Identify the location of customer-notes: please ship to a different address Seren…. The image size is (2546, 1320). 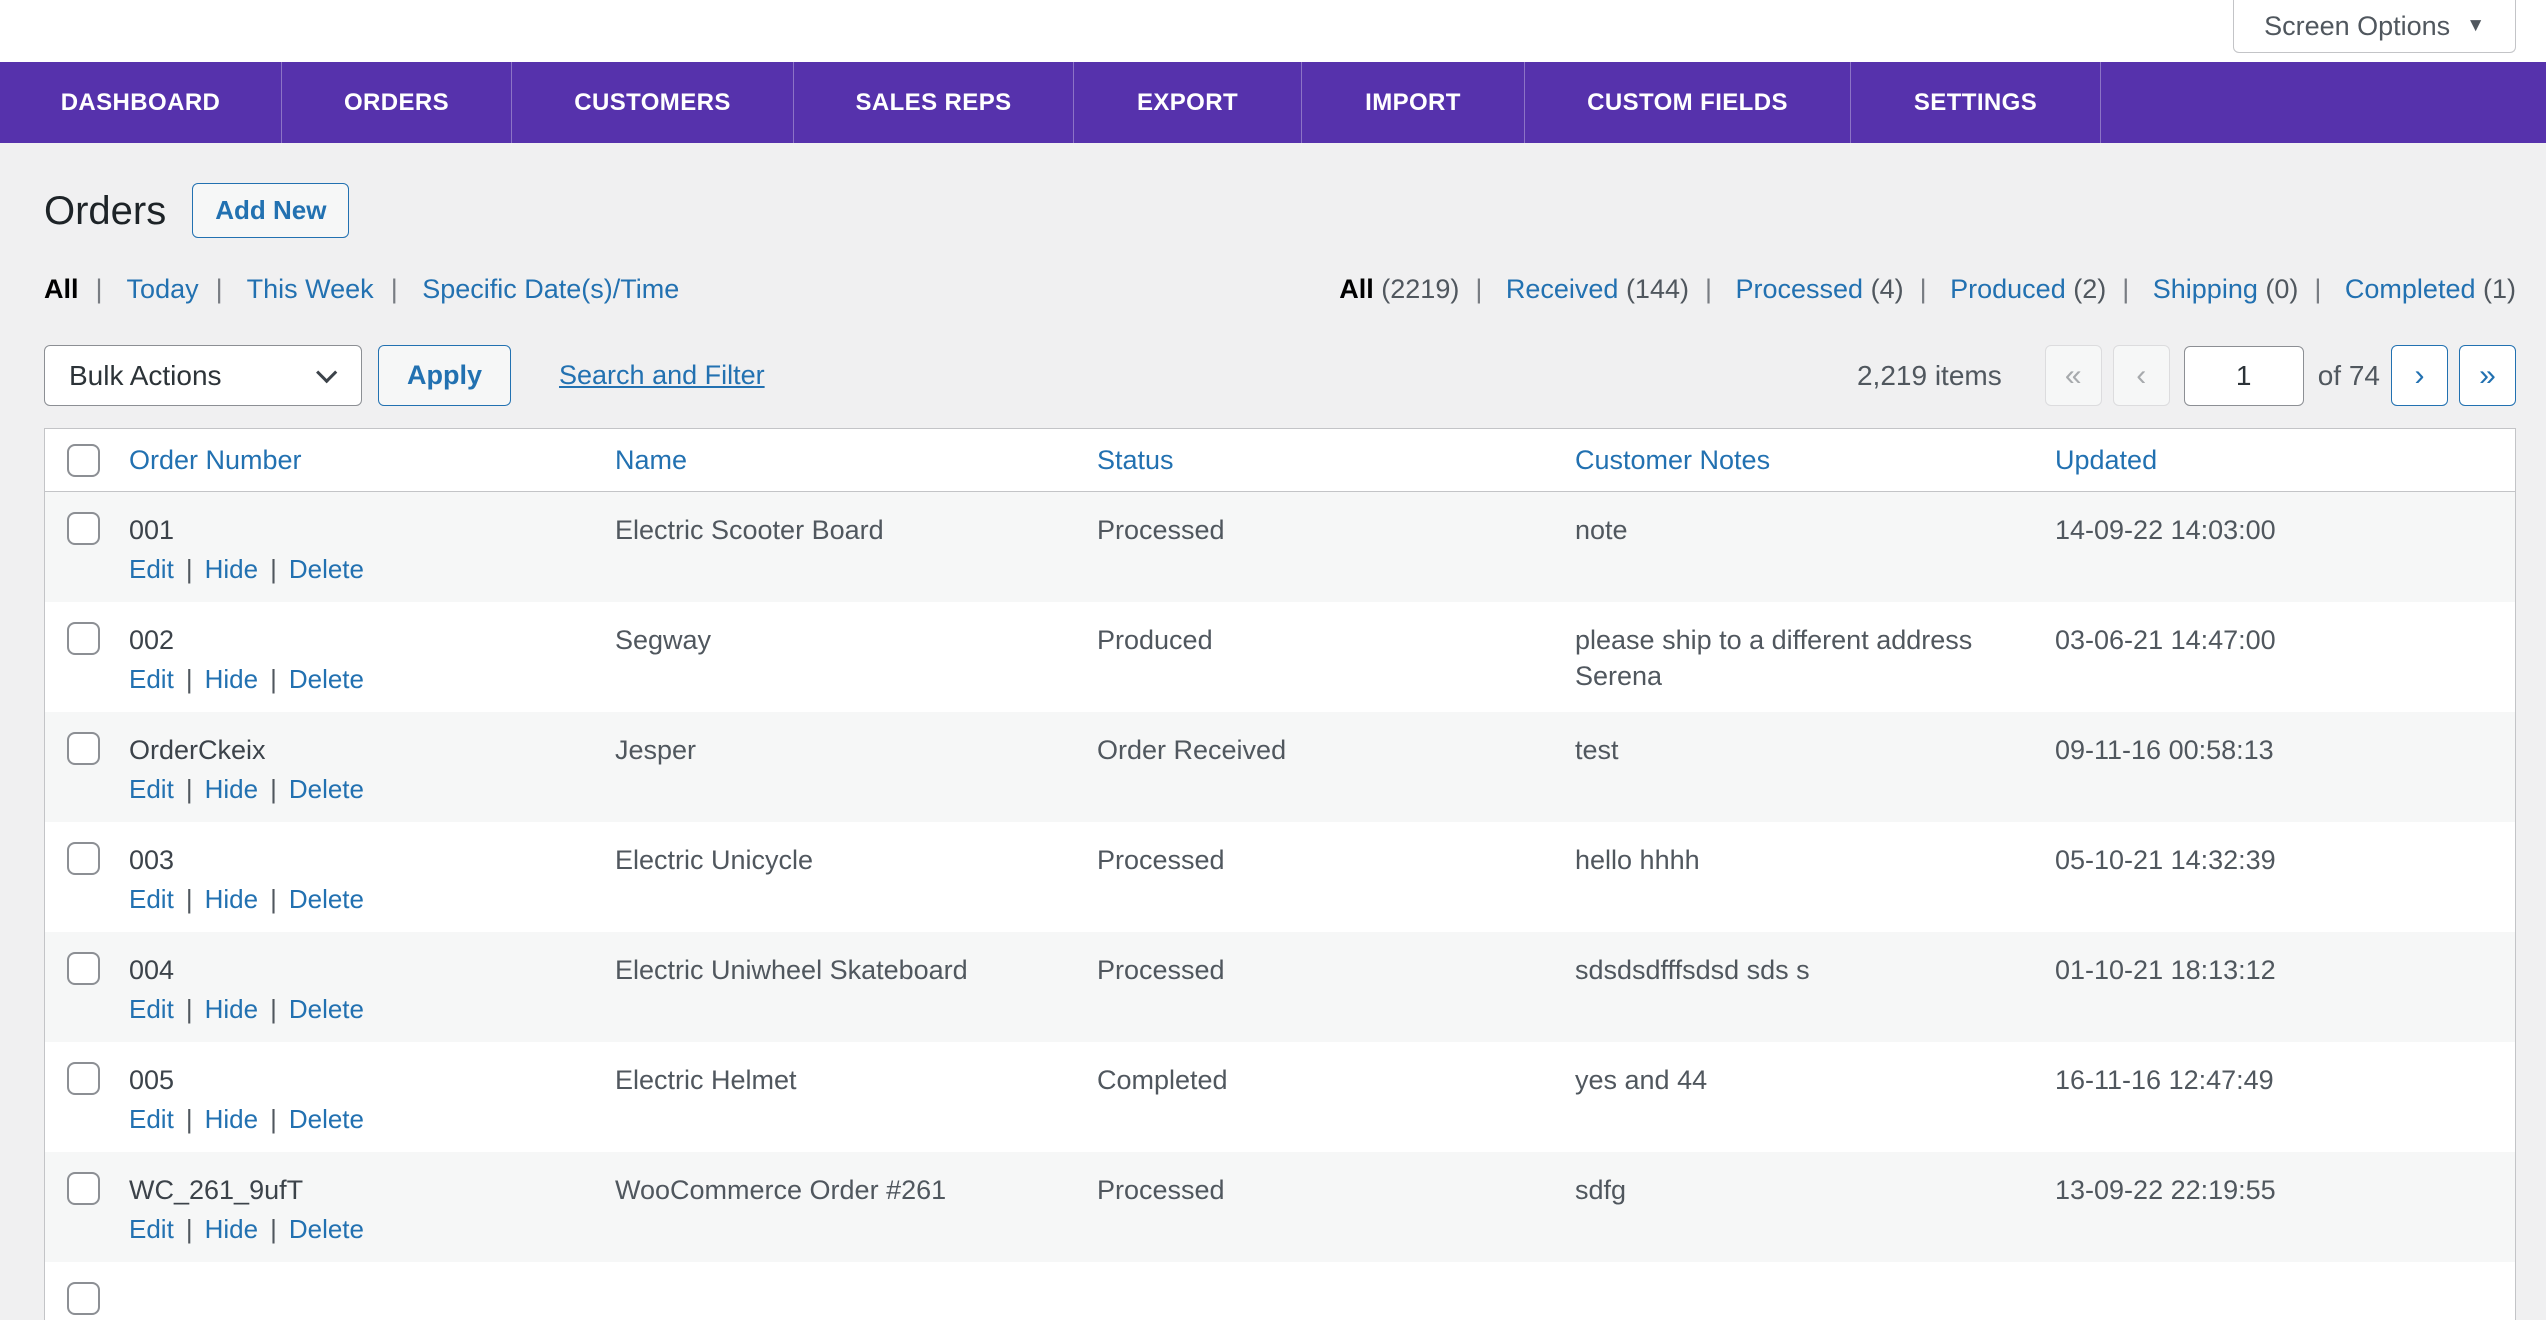
(1774, 658).